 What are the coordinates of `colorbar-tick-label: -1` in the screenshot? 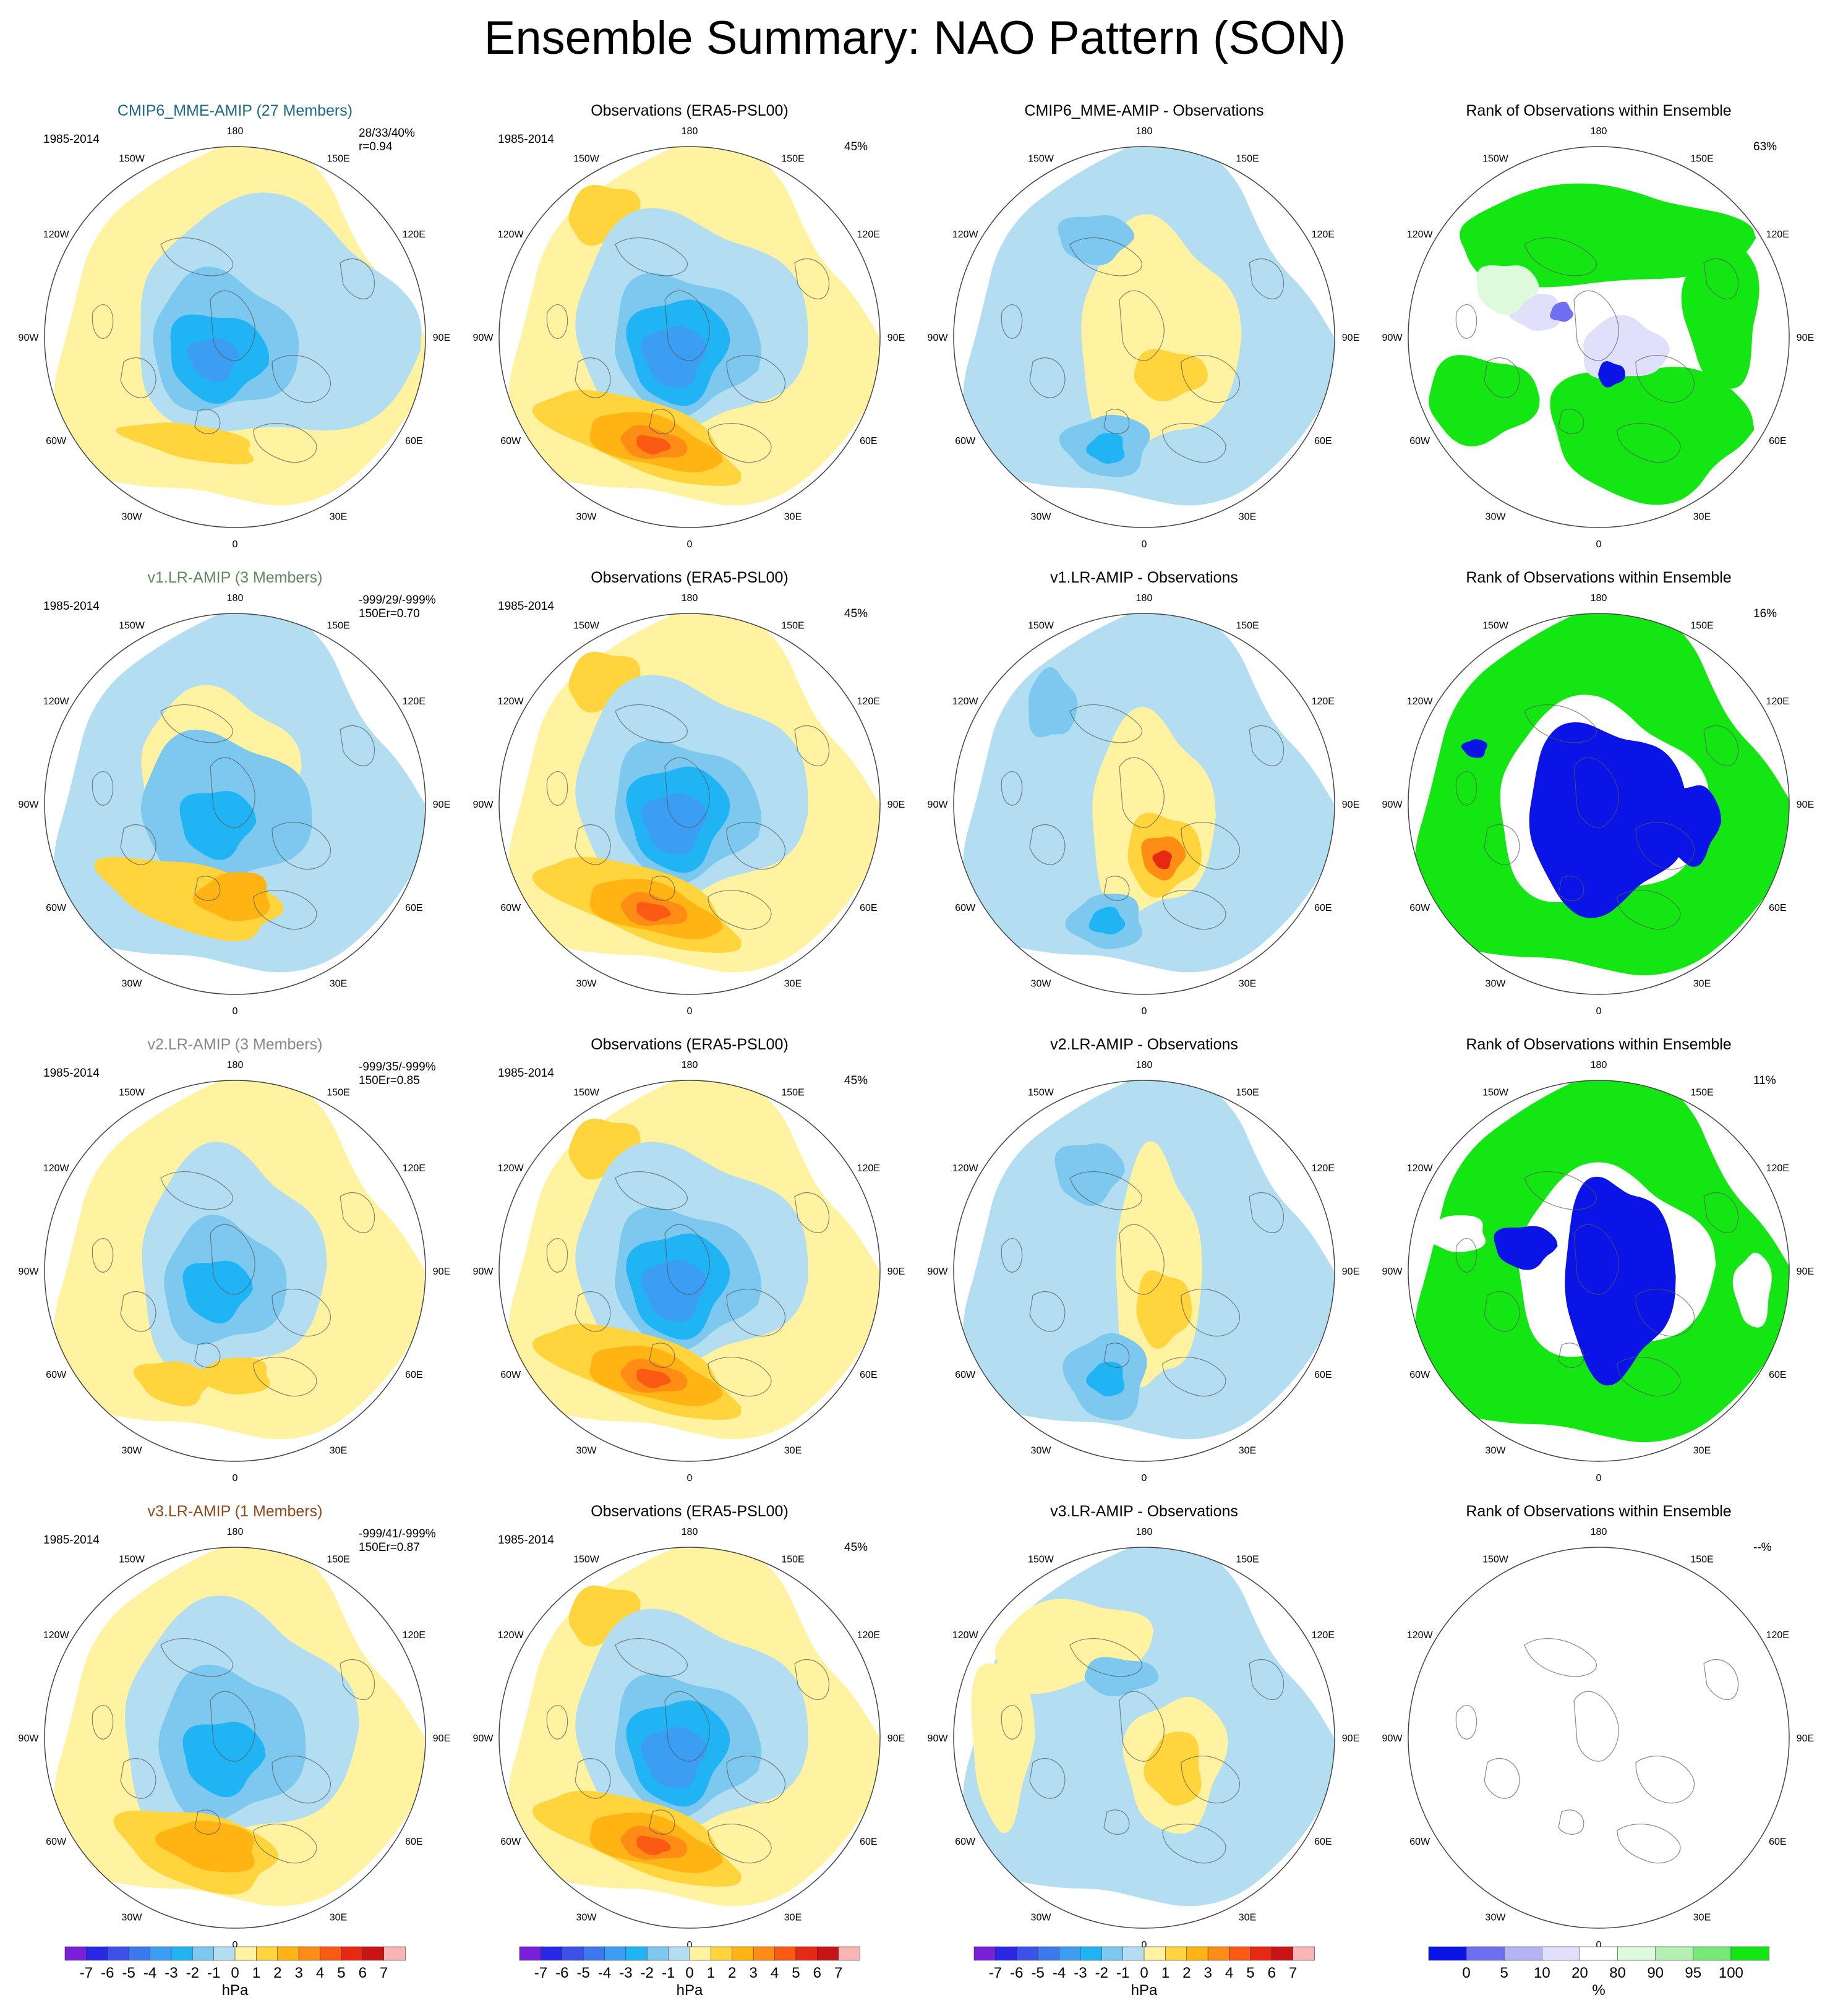 It's located at (213, 1973).